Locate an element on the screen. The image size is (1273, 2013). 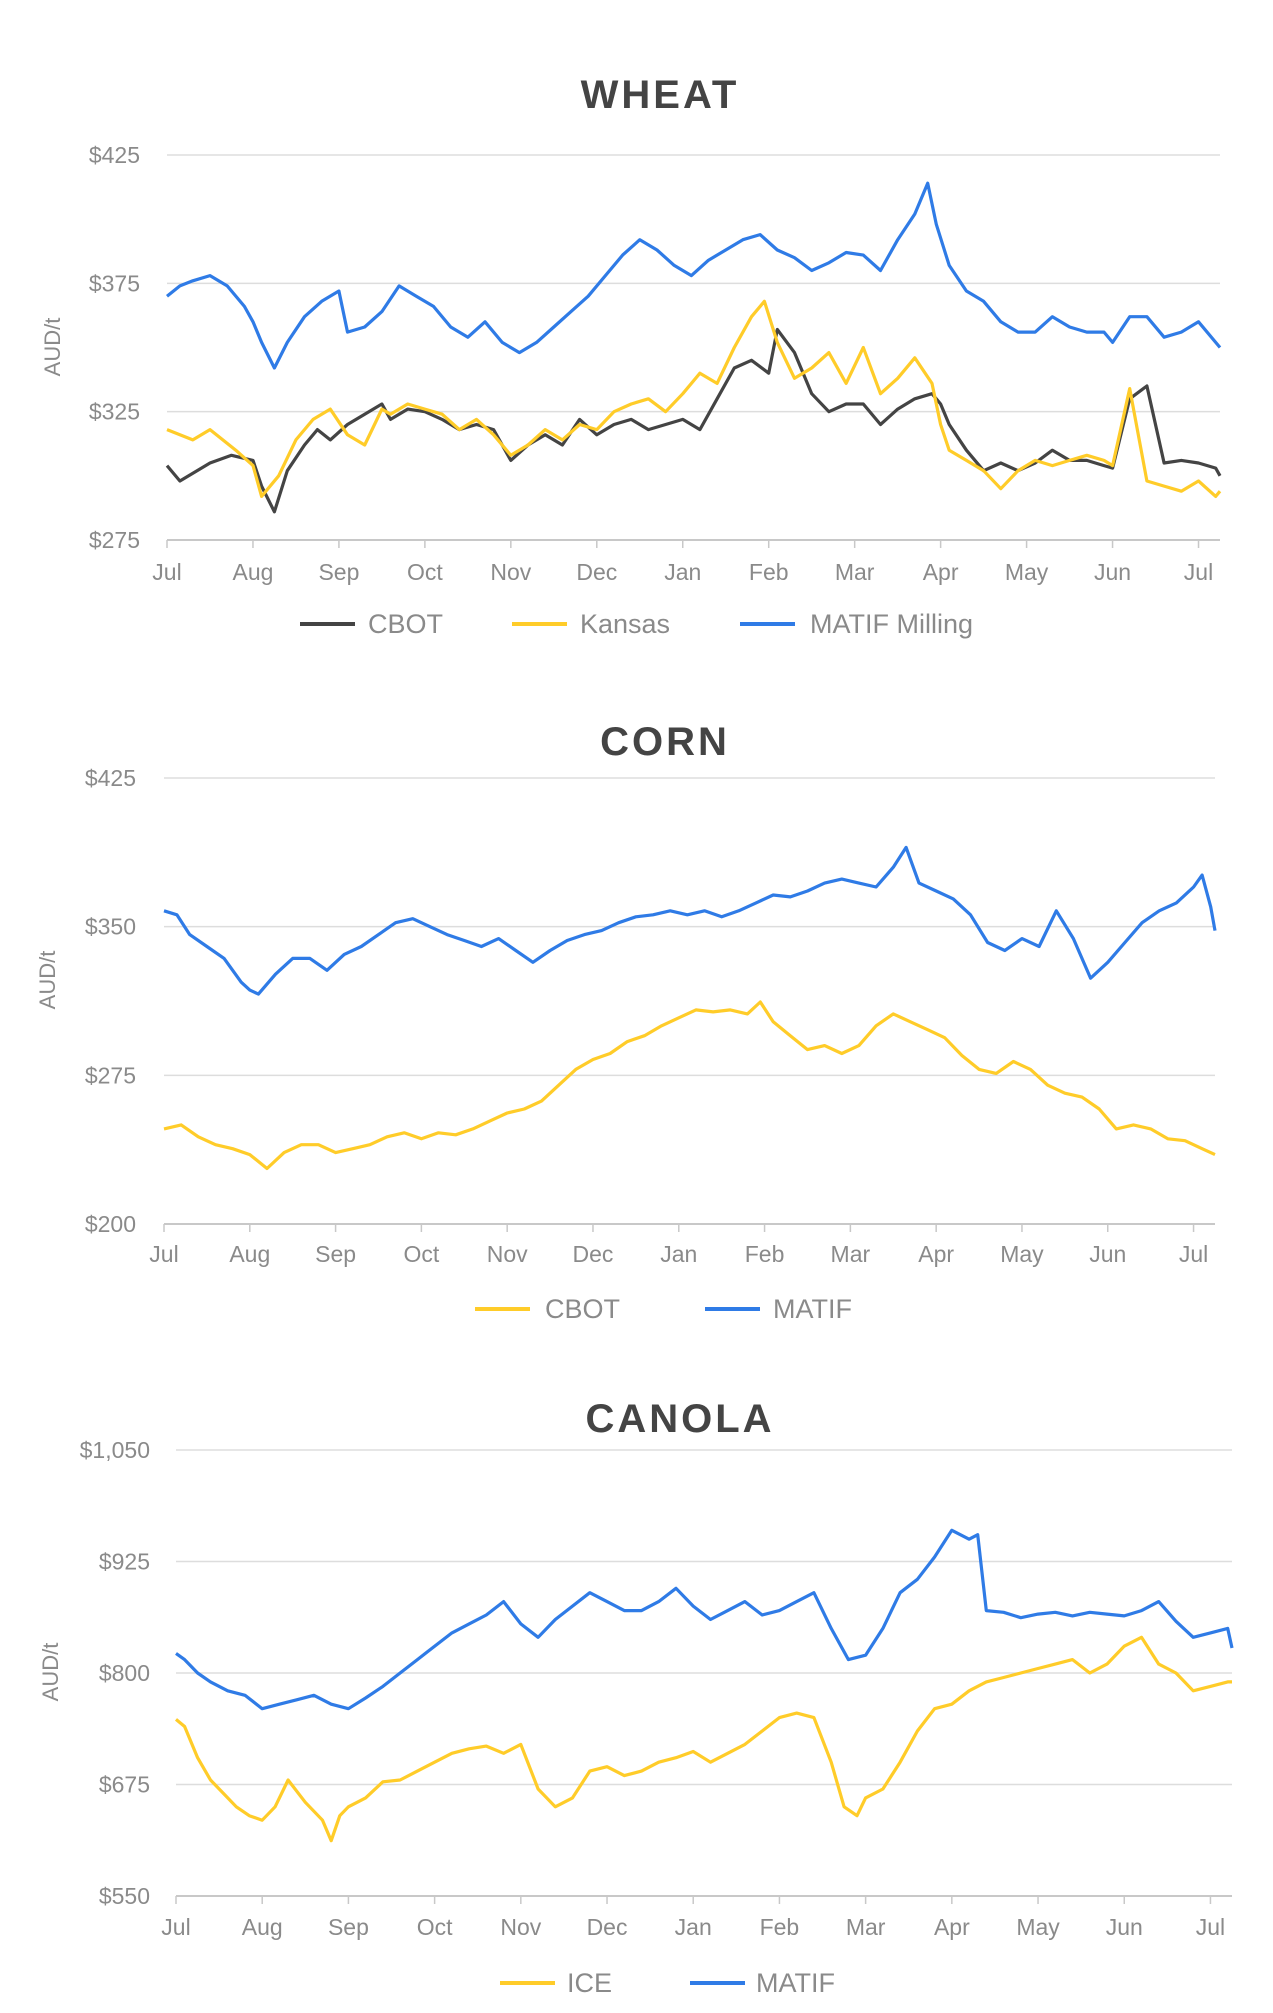
corn-x-tick-label: Aug is located at coordinates (249, 1254).